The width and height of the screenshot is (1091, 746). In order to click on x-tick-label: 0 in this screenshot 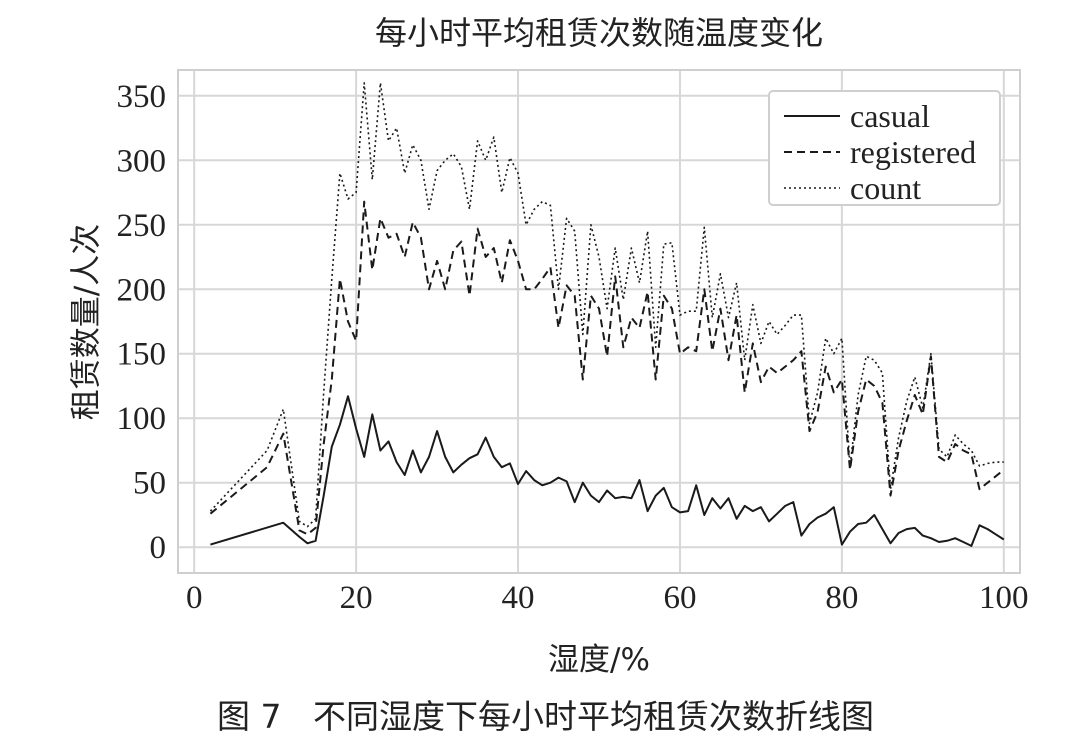, I will do `click(194, 598)`.